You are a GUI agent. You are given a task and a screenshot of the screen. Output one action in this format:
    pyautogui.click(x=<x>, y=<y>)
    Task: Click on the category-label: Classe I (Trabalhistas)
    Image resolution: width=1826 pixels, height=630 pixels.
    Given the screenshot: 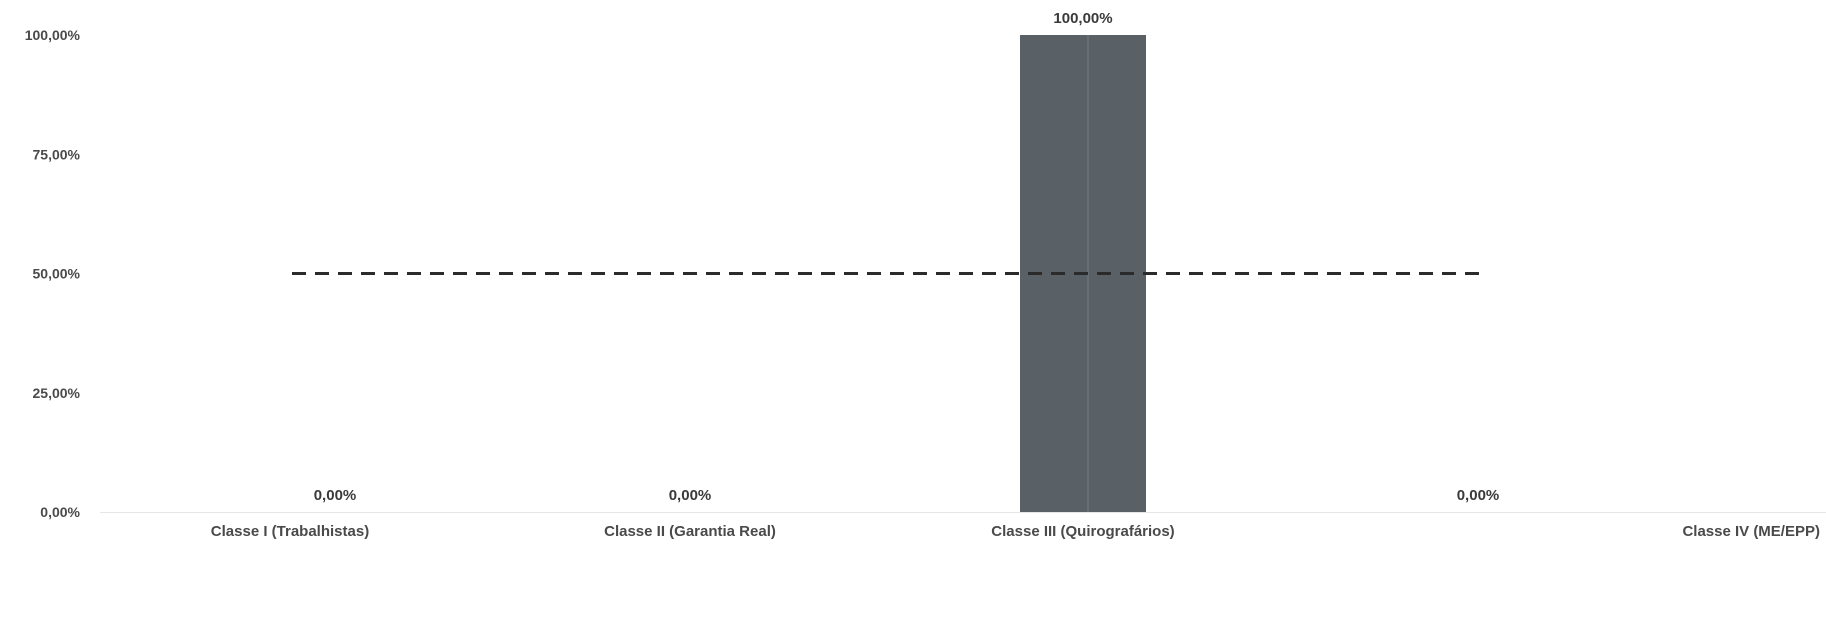 What is the action you would take?
    pyautogui.click(x=290, y=531)
    